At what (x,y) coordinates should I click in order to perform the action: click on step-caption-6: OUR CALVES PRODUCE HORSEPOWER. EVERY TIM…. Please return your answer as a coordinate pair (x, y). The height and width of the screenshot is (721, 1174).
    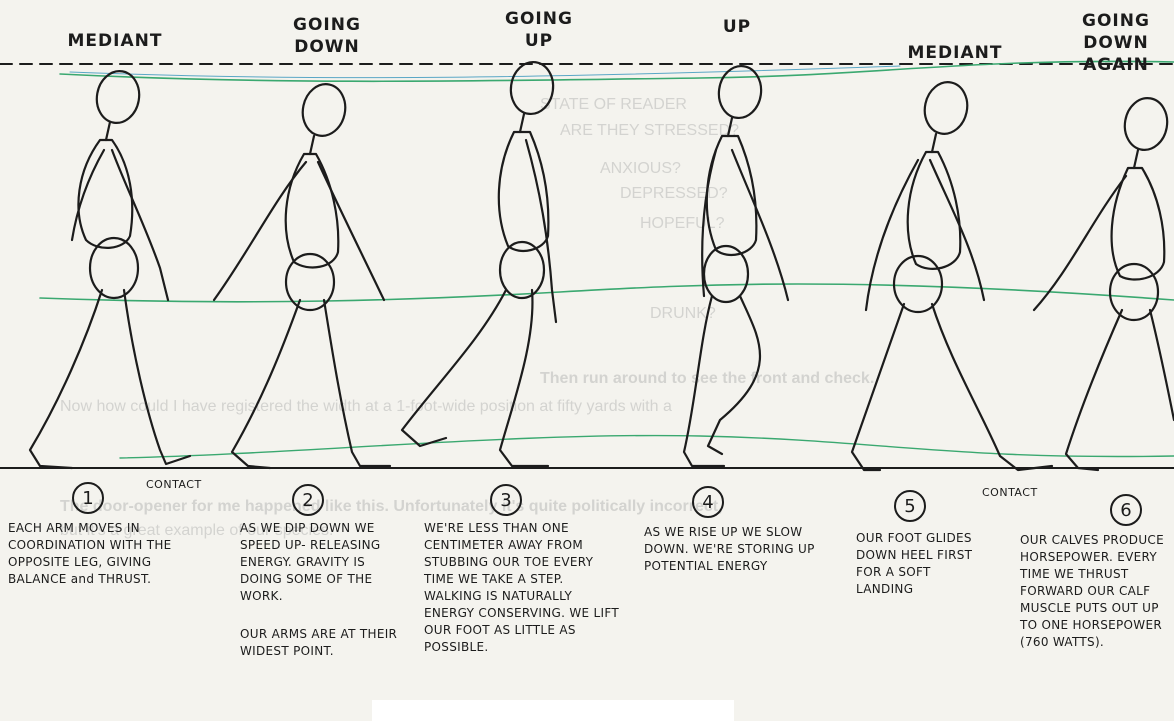
    Looking at the image, I should click on (1092, 591).